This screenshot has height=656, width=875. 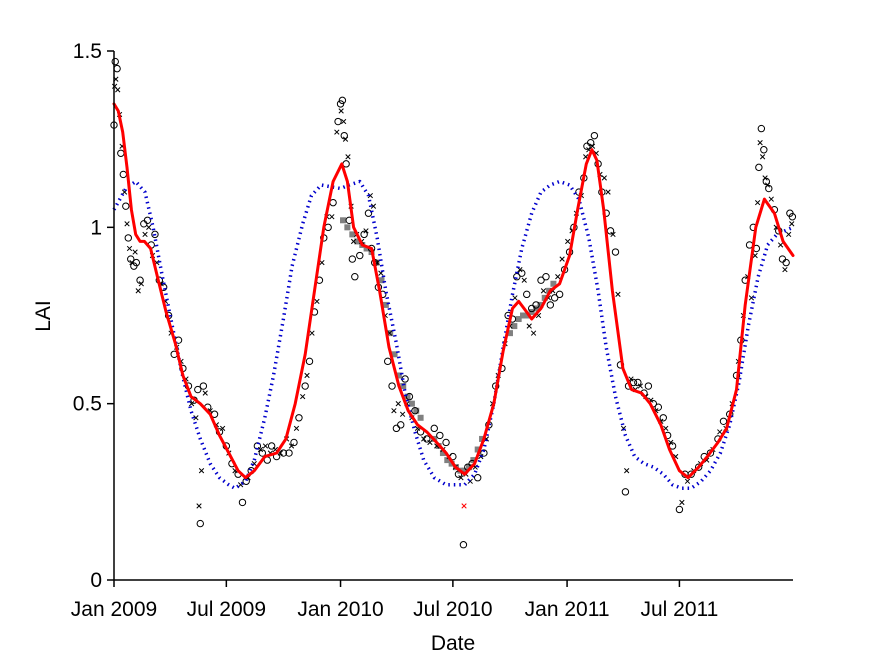 What do you see at coordinates (464, 506) in the screenshot?
I see `series-5-markers-x` at bounding box center [464, 506].